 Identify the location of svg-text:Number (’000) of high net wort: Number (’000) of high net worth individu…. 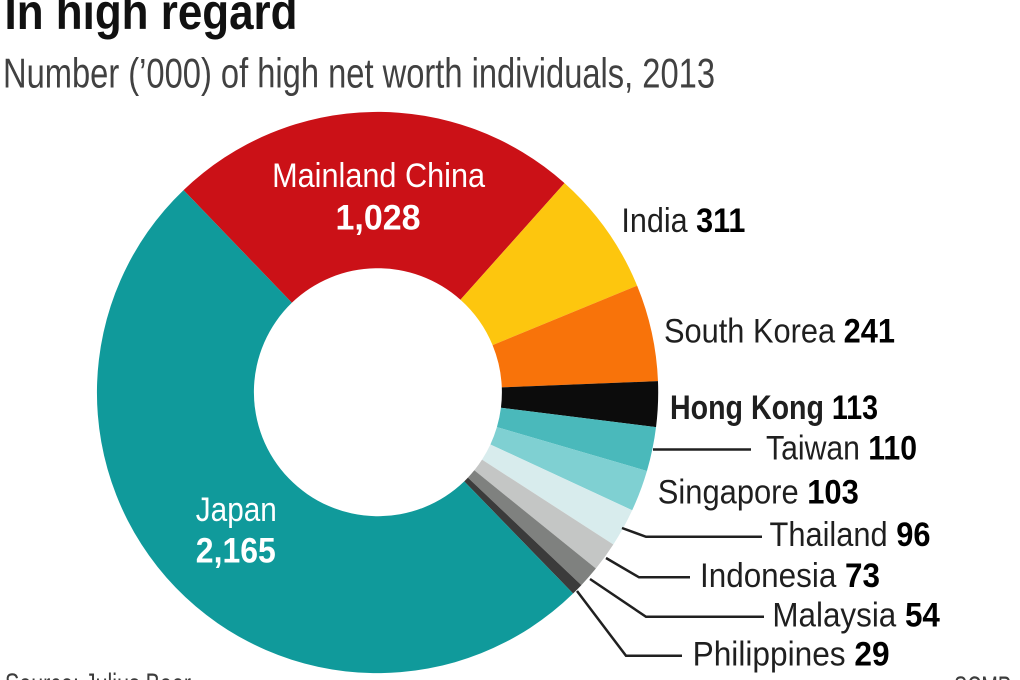
(359, 73).